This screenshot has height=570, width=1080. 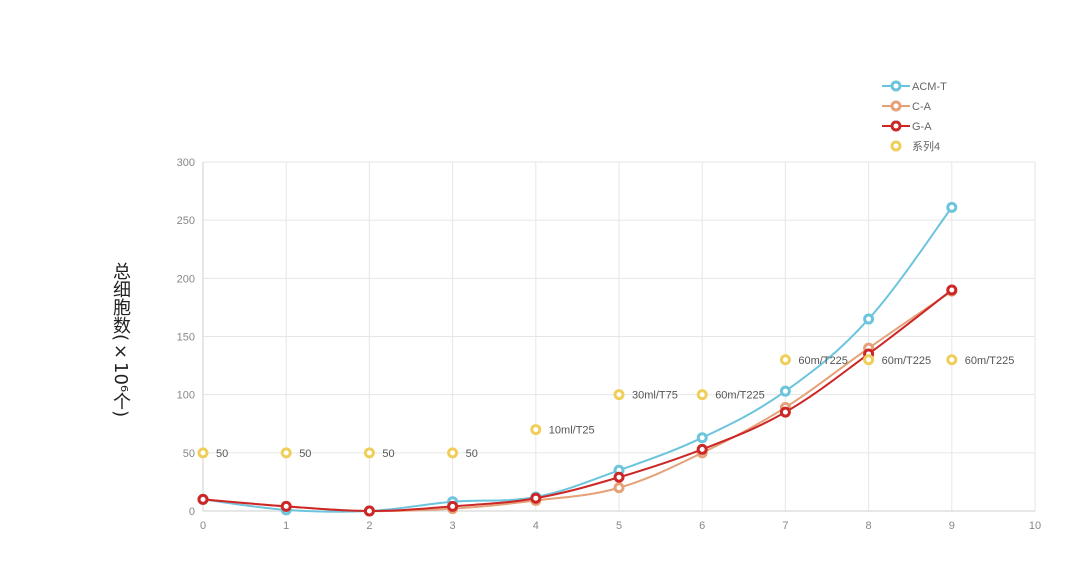 I want to click on y-tick-label: 250, so click(x=186, y=221).